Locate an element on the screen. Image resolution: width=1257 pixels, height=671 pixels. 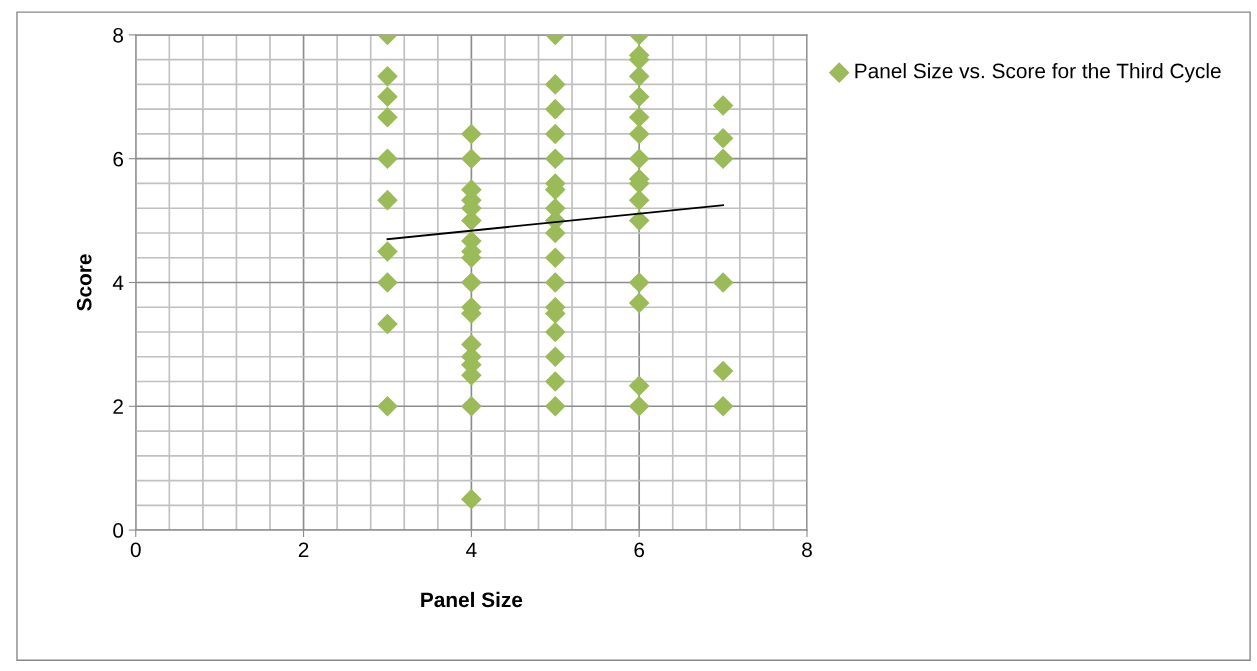
x-tick-label: 2 is located at coordinates (303, 549).